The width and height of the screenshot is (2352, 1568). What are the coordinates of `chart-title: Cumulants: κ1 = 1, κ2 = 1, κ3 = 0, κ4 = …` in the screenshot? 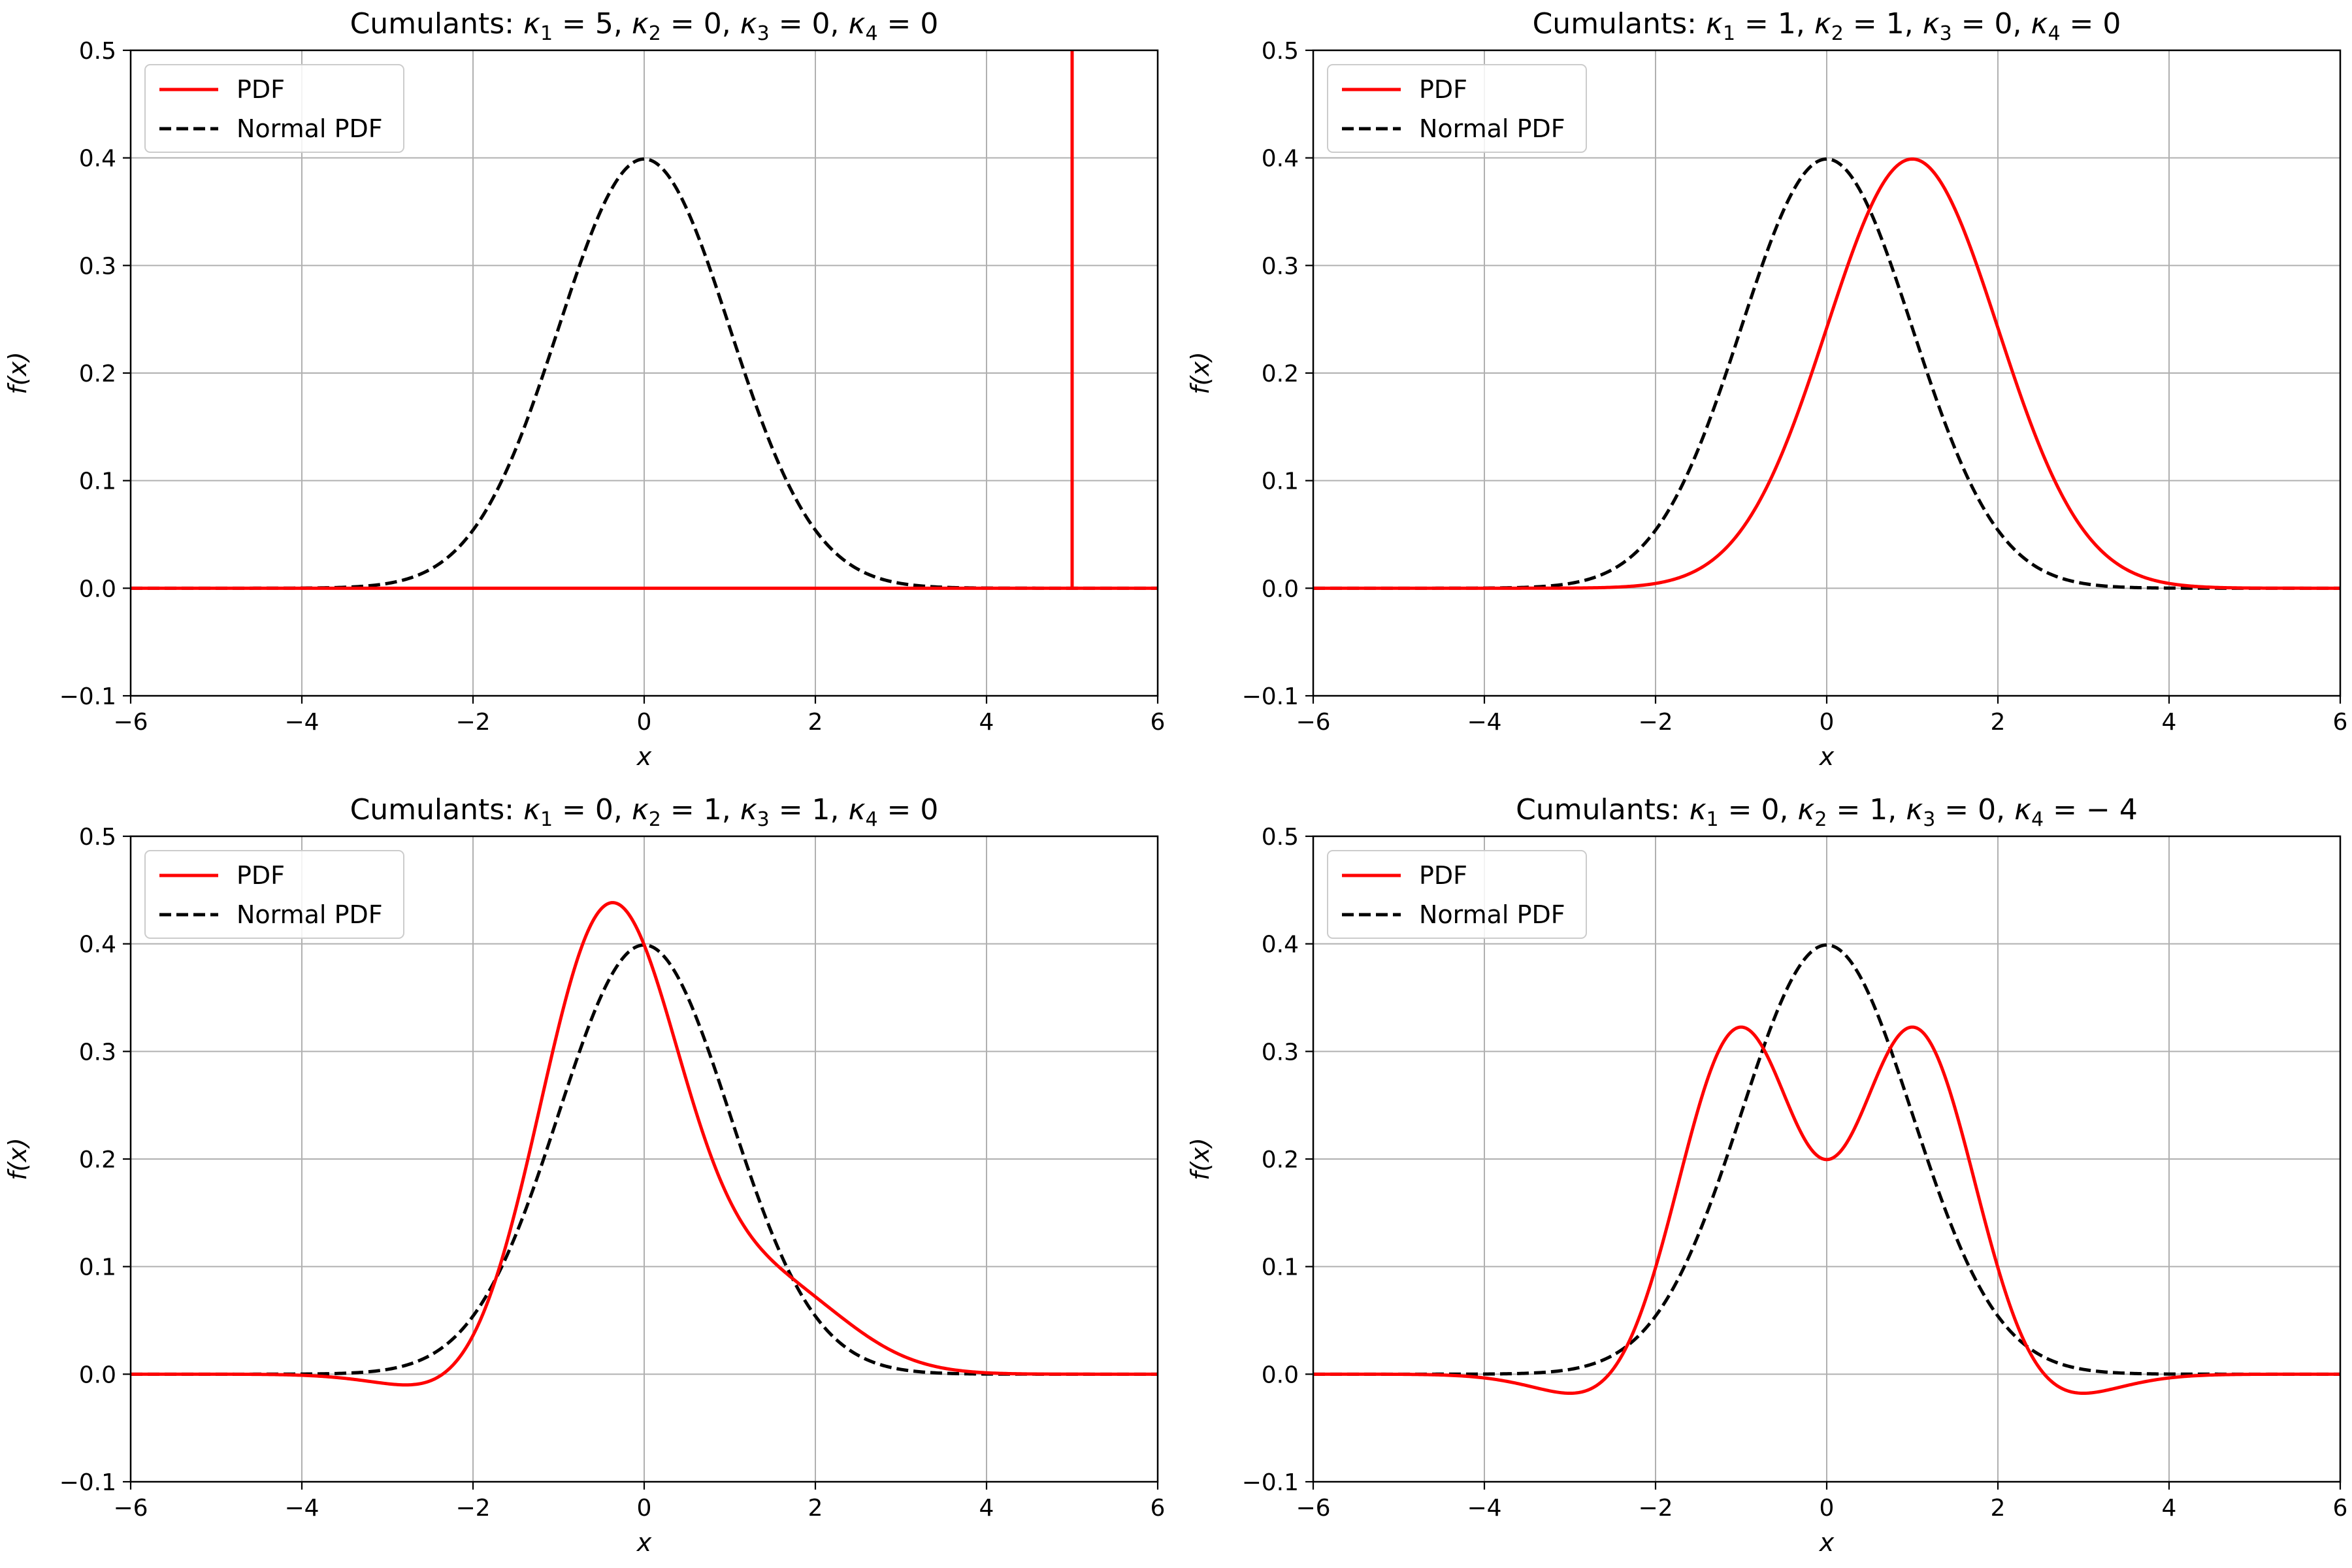 It's located at (1827, 26).